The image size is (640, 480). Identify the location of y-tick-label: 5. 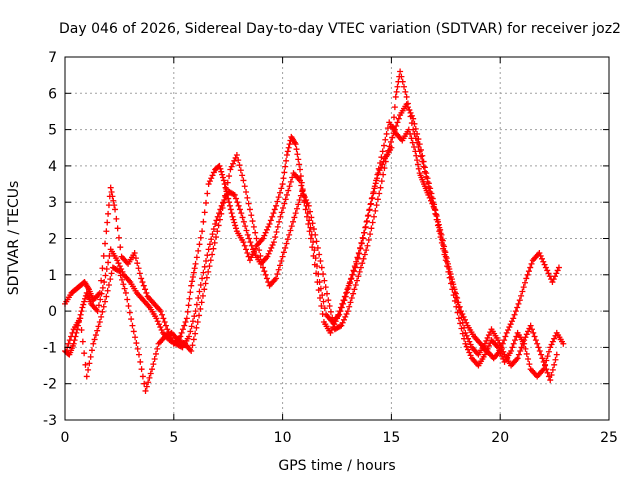
(52, 131).